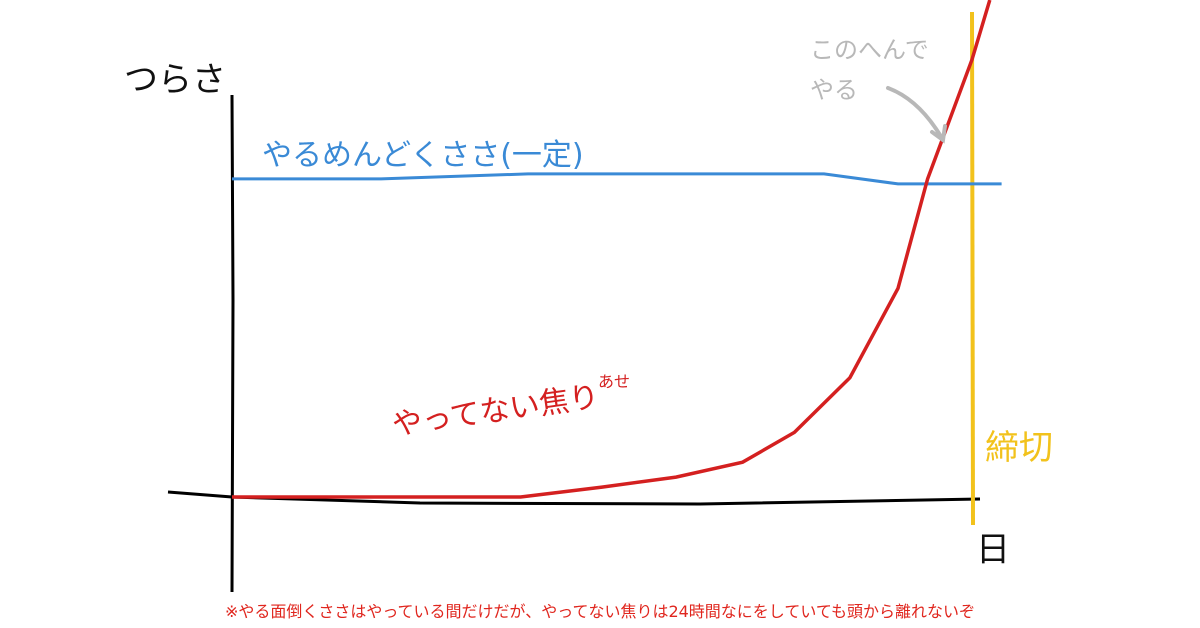  Describe the element at coordinates (614, 381) in the screenshot. I see `series-label-ruby: あせ` at that location.